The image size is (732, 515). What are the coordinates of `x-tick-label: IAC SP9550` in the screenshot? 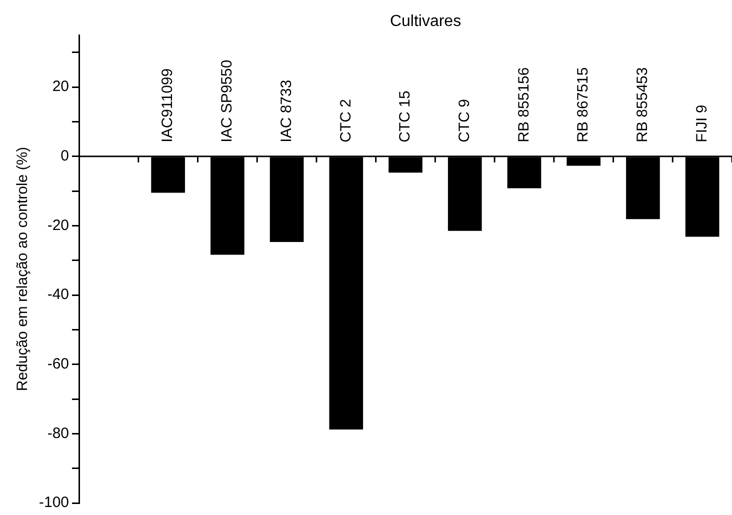 It's located at (227, 101).